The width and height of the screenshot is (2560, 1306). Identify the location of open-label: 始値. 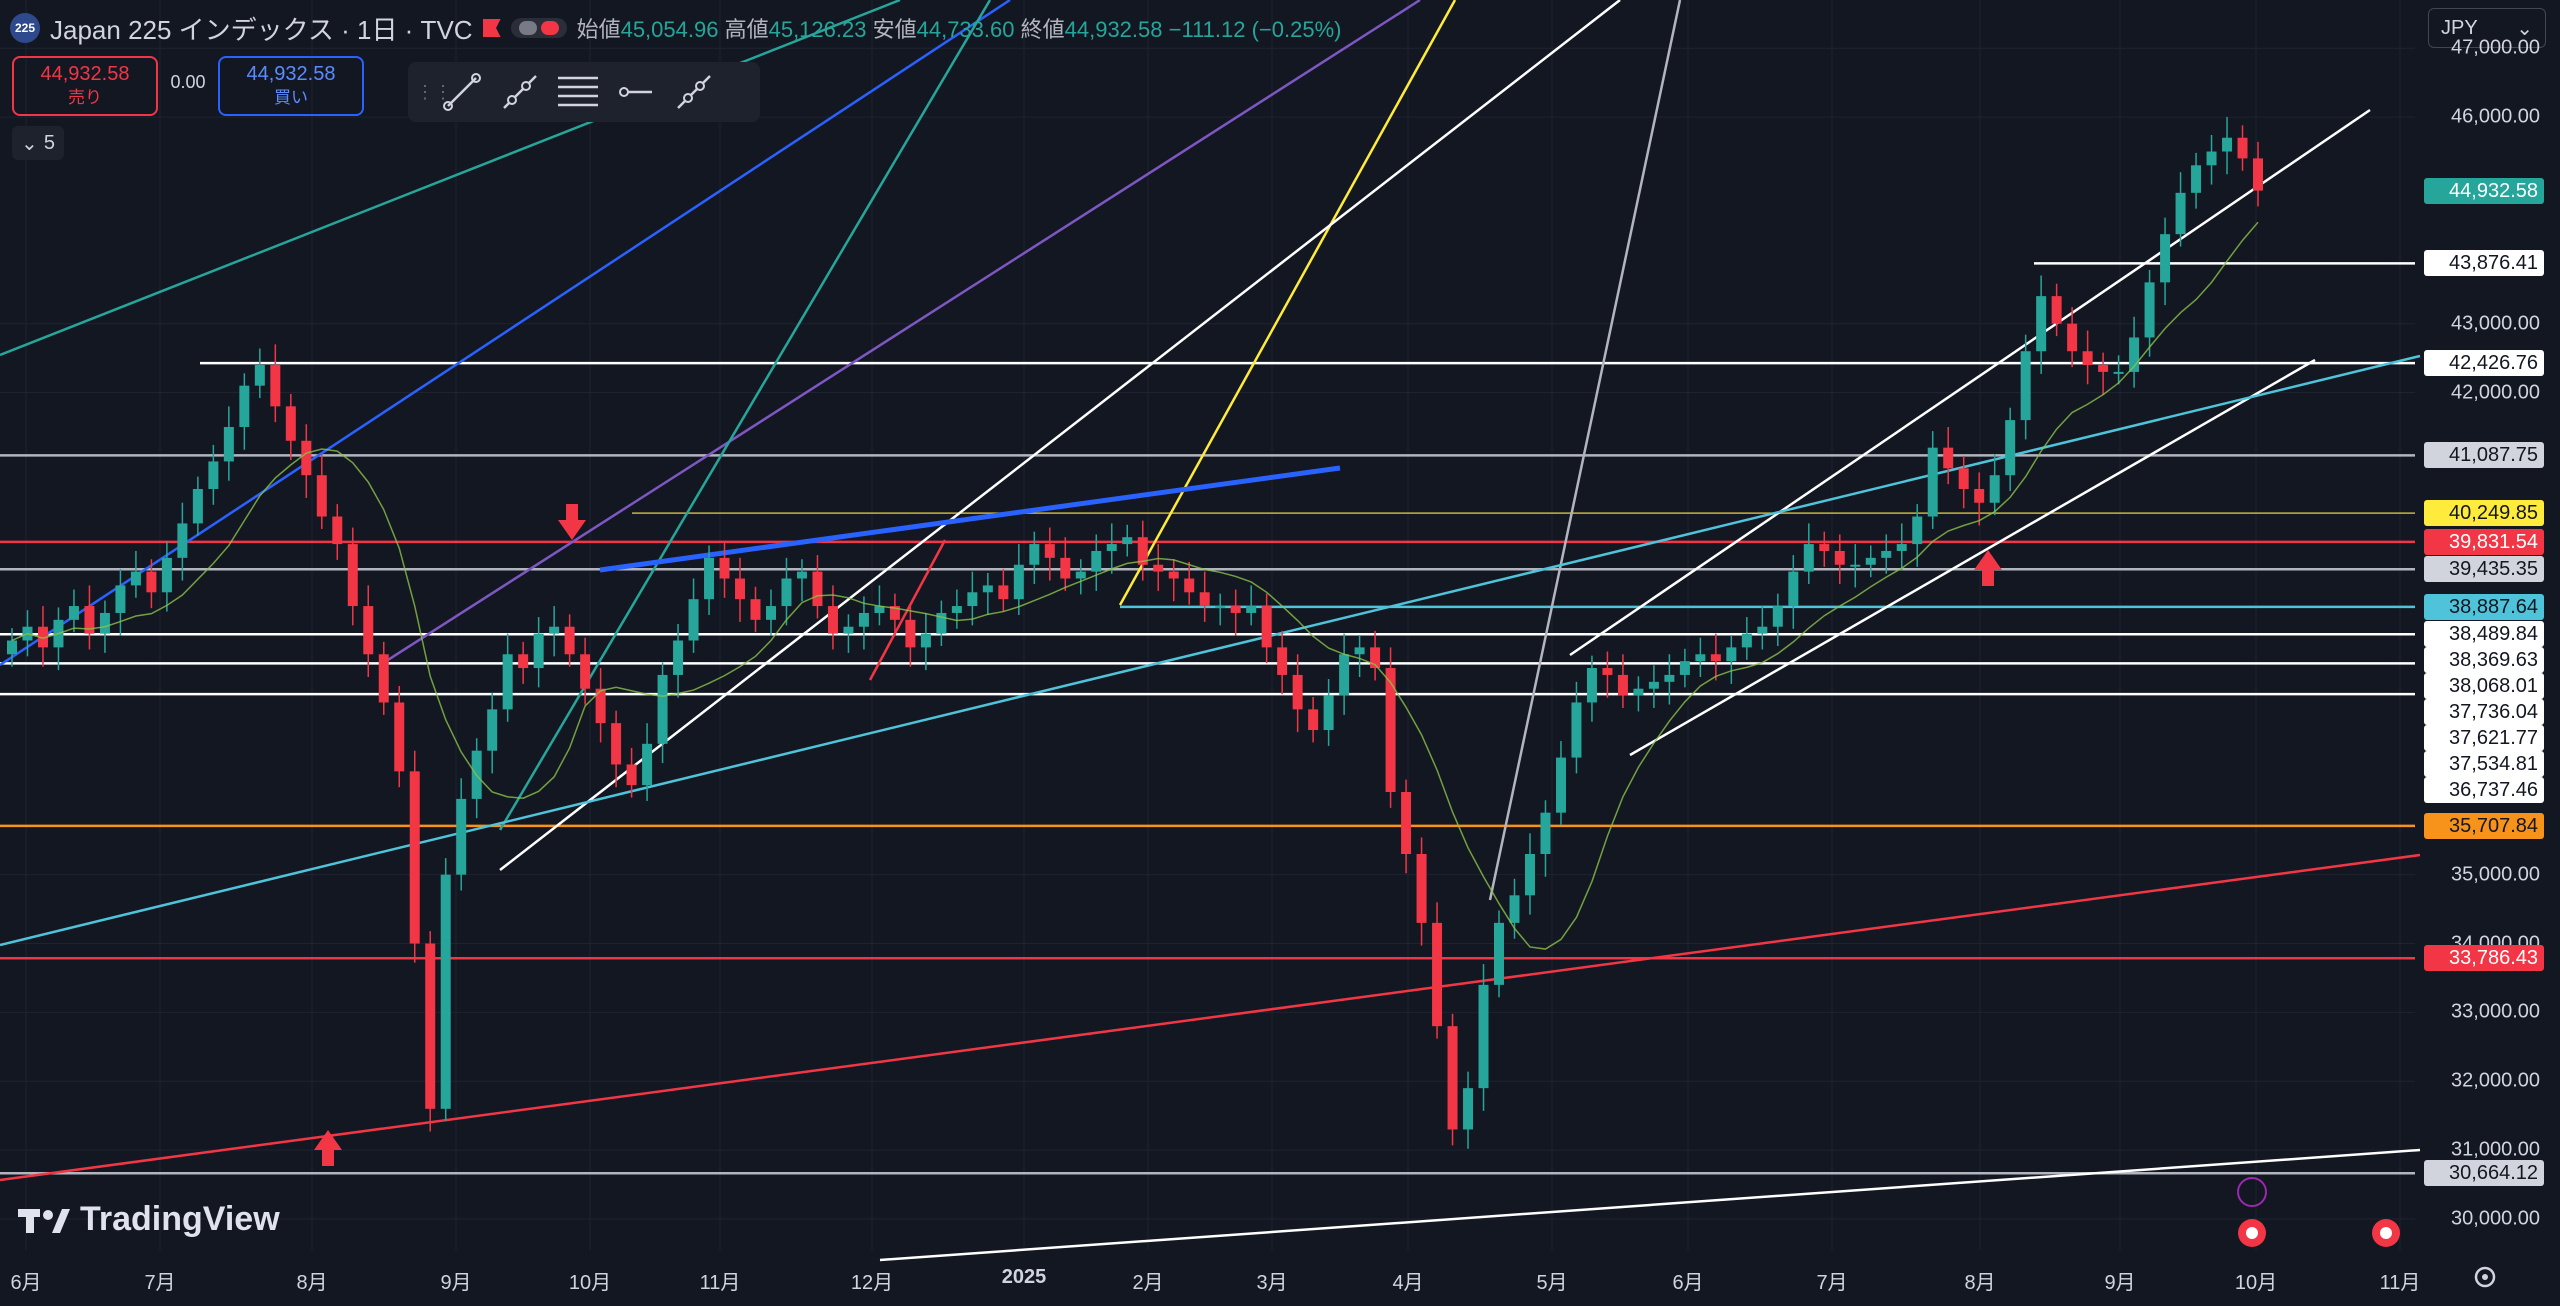
(598, 29).